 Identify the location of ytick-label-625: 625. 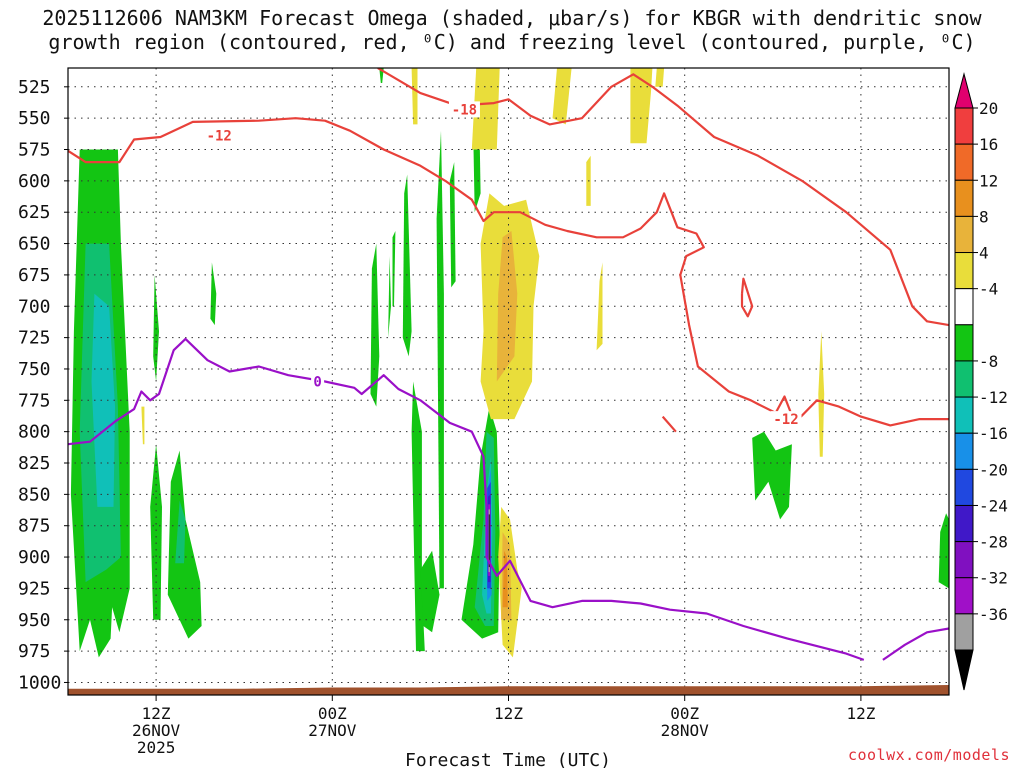
(34, 212).